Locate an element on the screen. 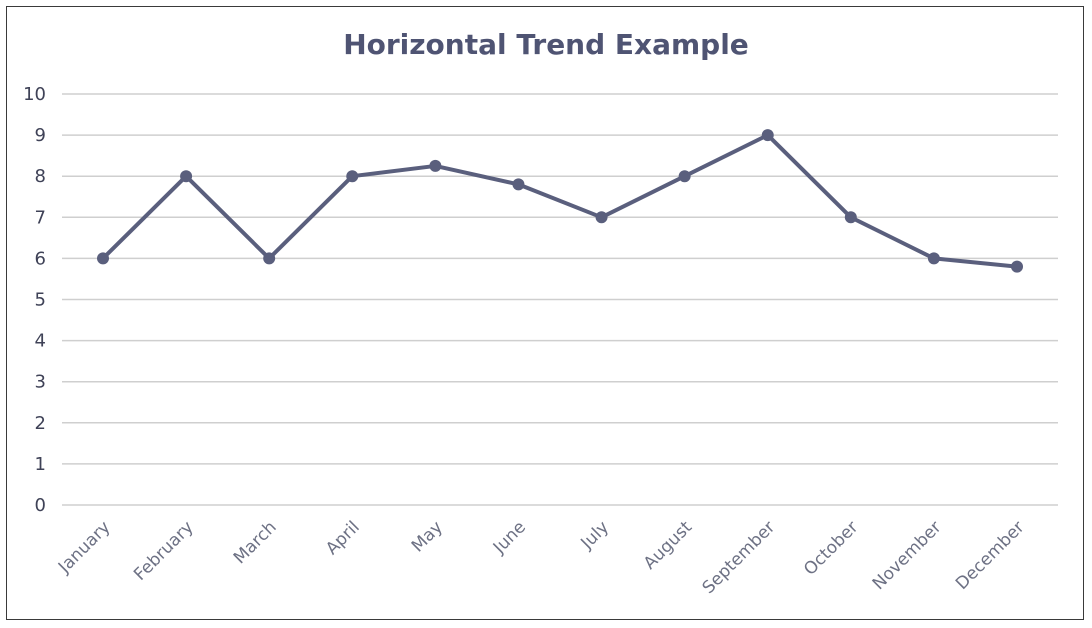  x-tick-label: July is located at coordinates (595, 535).